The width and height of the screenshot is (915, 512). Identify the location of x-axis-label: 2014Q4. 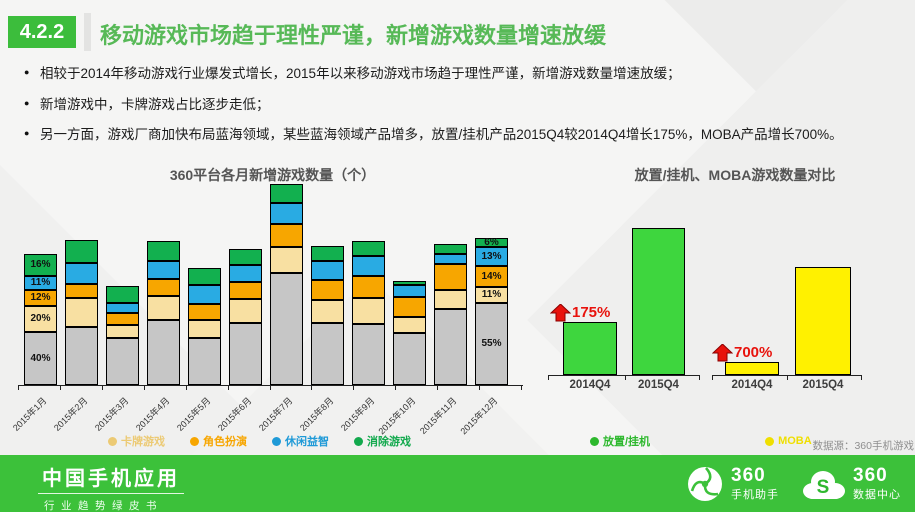
(590, 385).